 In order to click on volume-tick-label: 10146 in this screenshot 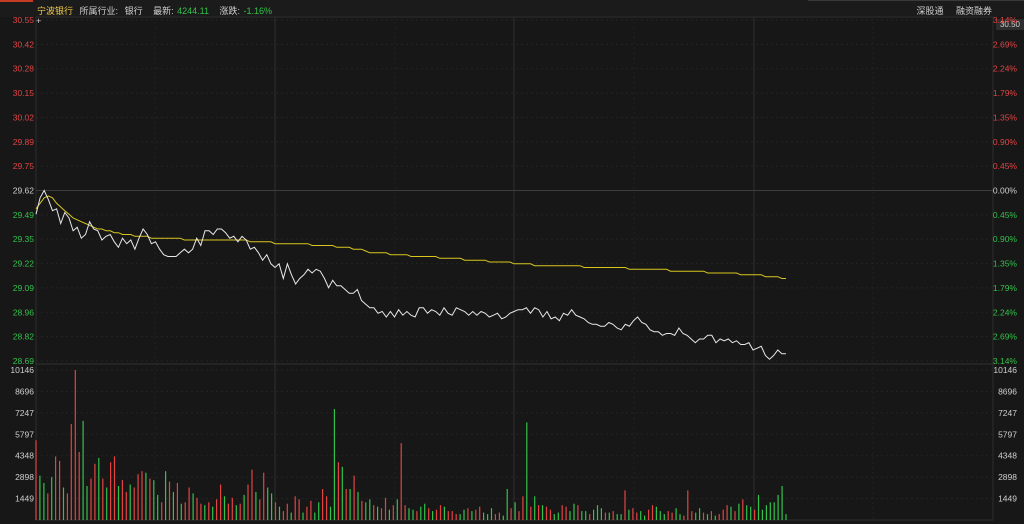, I will do `click(22, 370)`.